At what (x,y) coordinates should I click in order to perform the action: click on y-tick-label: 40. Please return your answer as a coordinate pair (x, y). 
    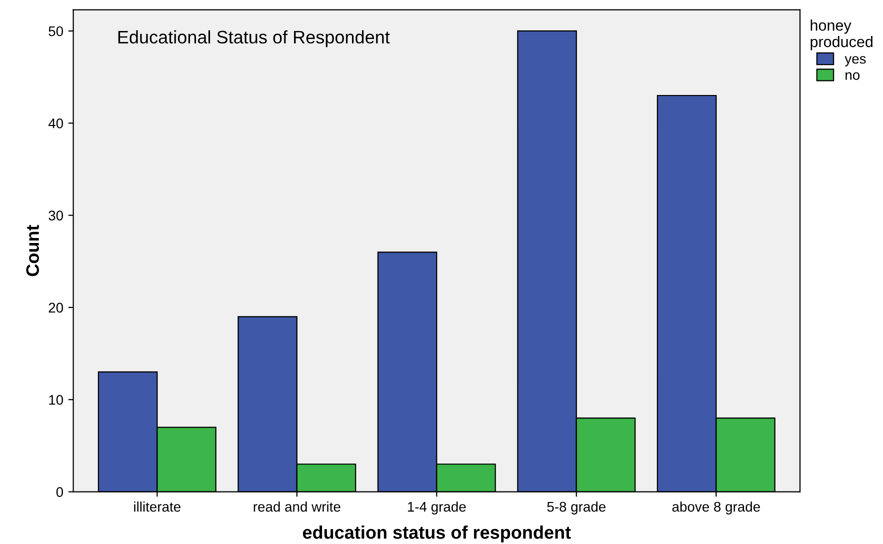
    Looking at the image, I should click on (56, 123).